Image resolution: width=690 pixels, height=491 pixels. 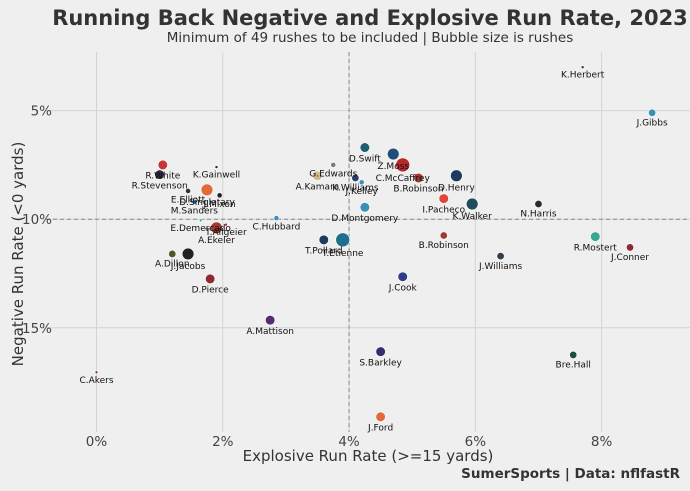 I want to click on point-label: J.Ford, so click(x=380, y=429).